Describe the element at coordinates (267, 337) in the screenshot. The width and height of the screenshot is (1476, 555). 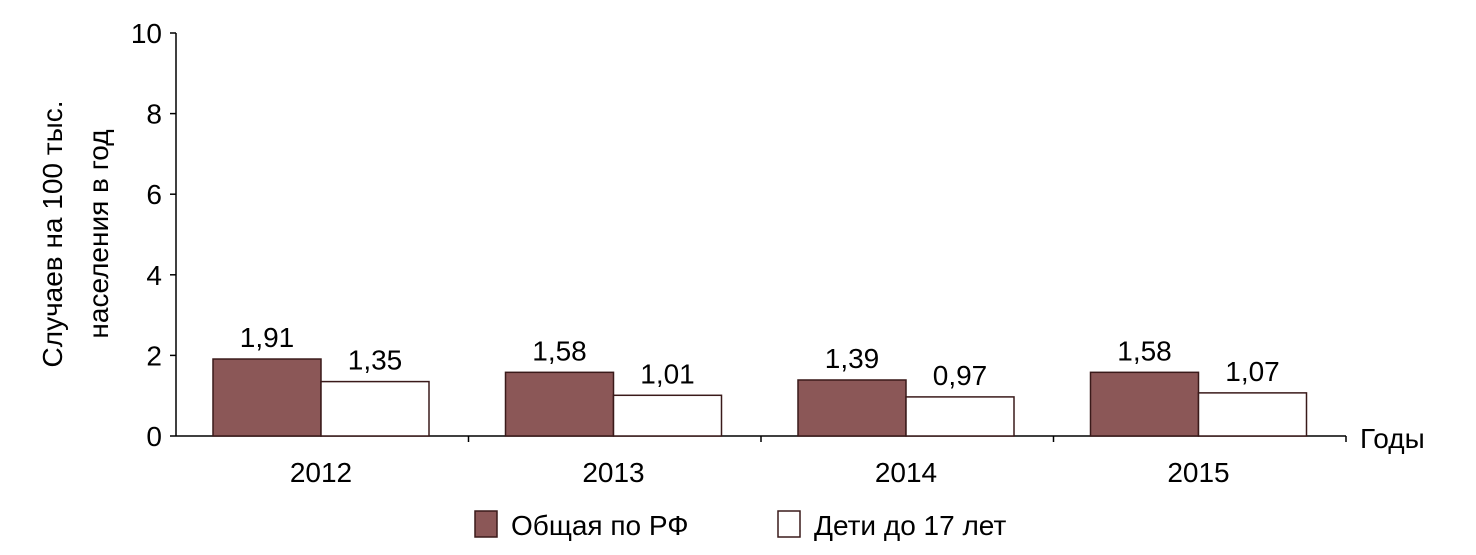
I see `data-label: 1,91` at that location.